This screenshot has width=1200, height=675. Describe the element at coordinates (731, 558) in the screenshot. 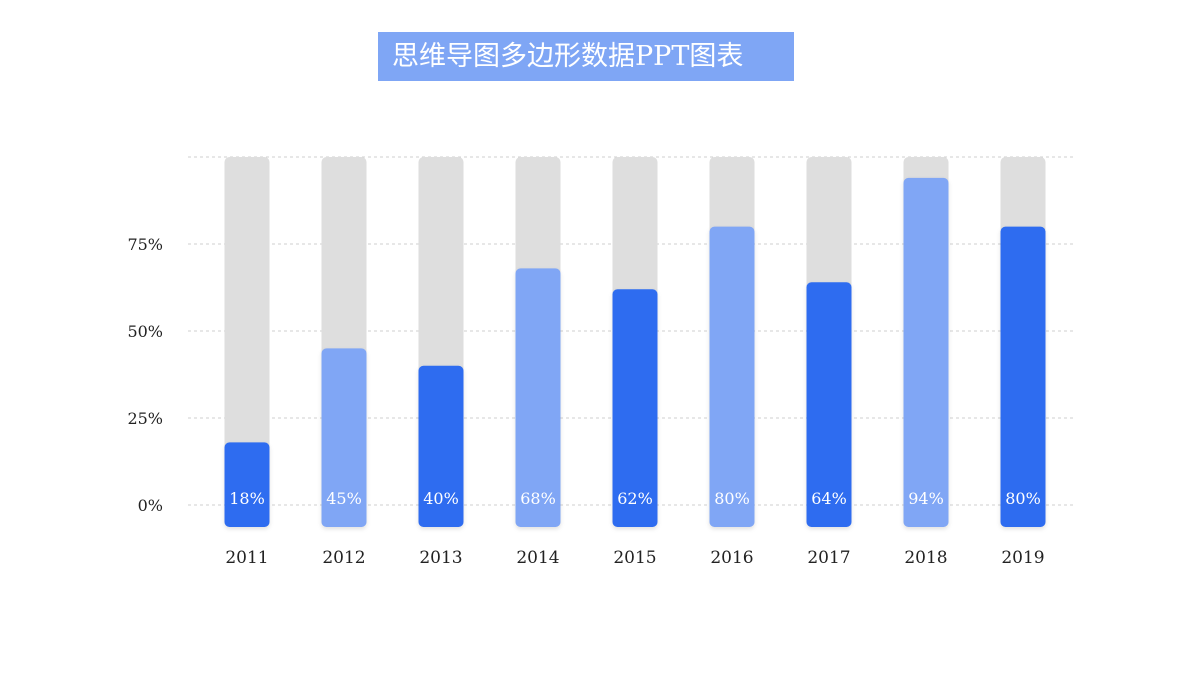

I see `x-tick-label: 2016` at that location.